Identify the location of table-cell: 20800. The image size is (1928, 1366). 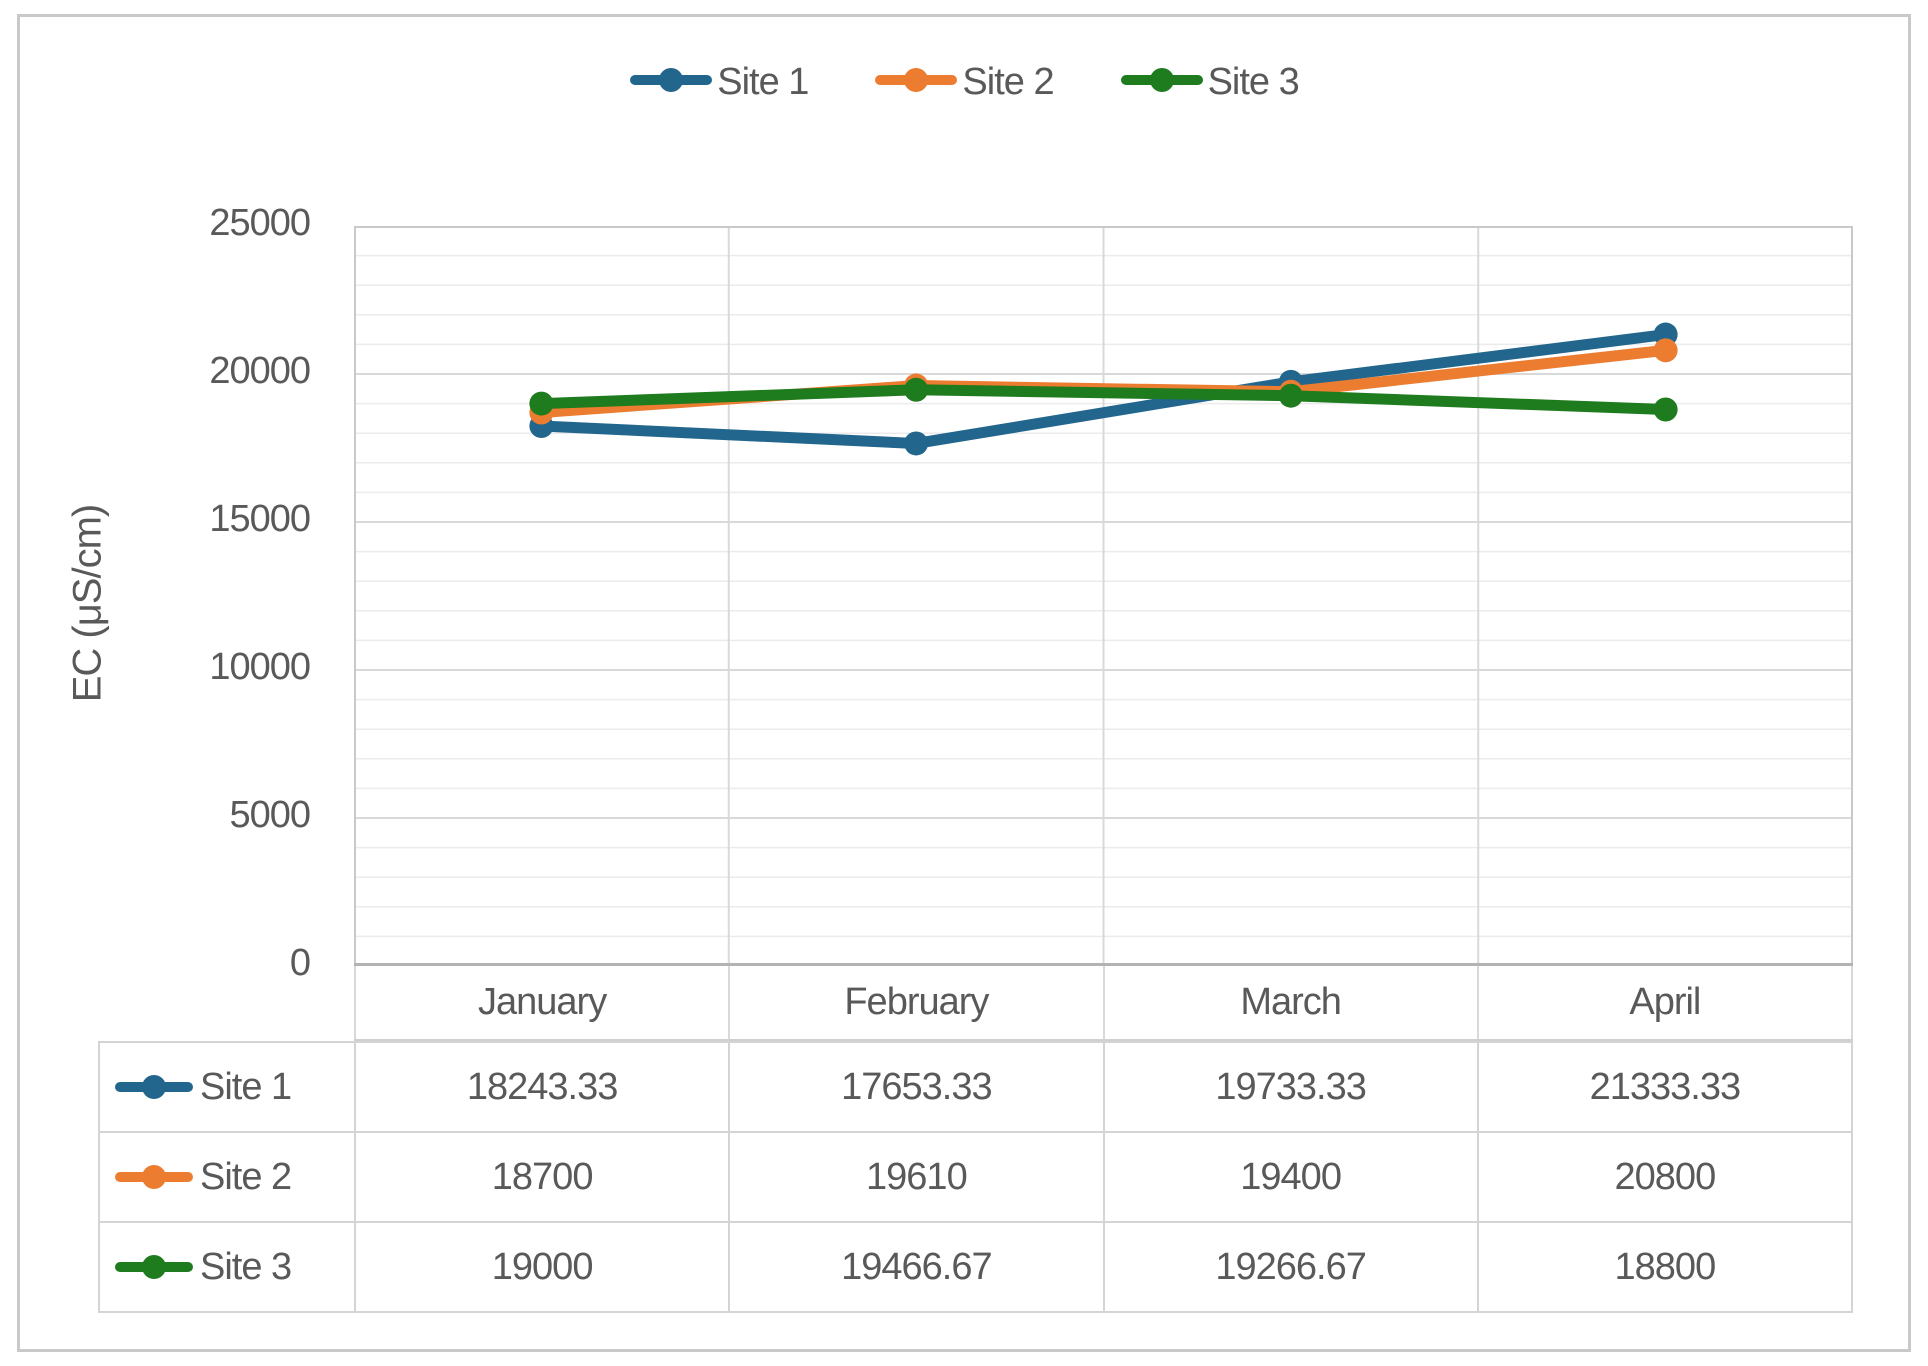
(1665, 1176).